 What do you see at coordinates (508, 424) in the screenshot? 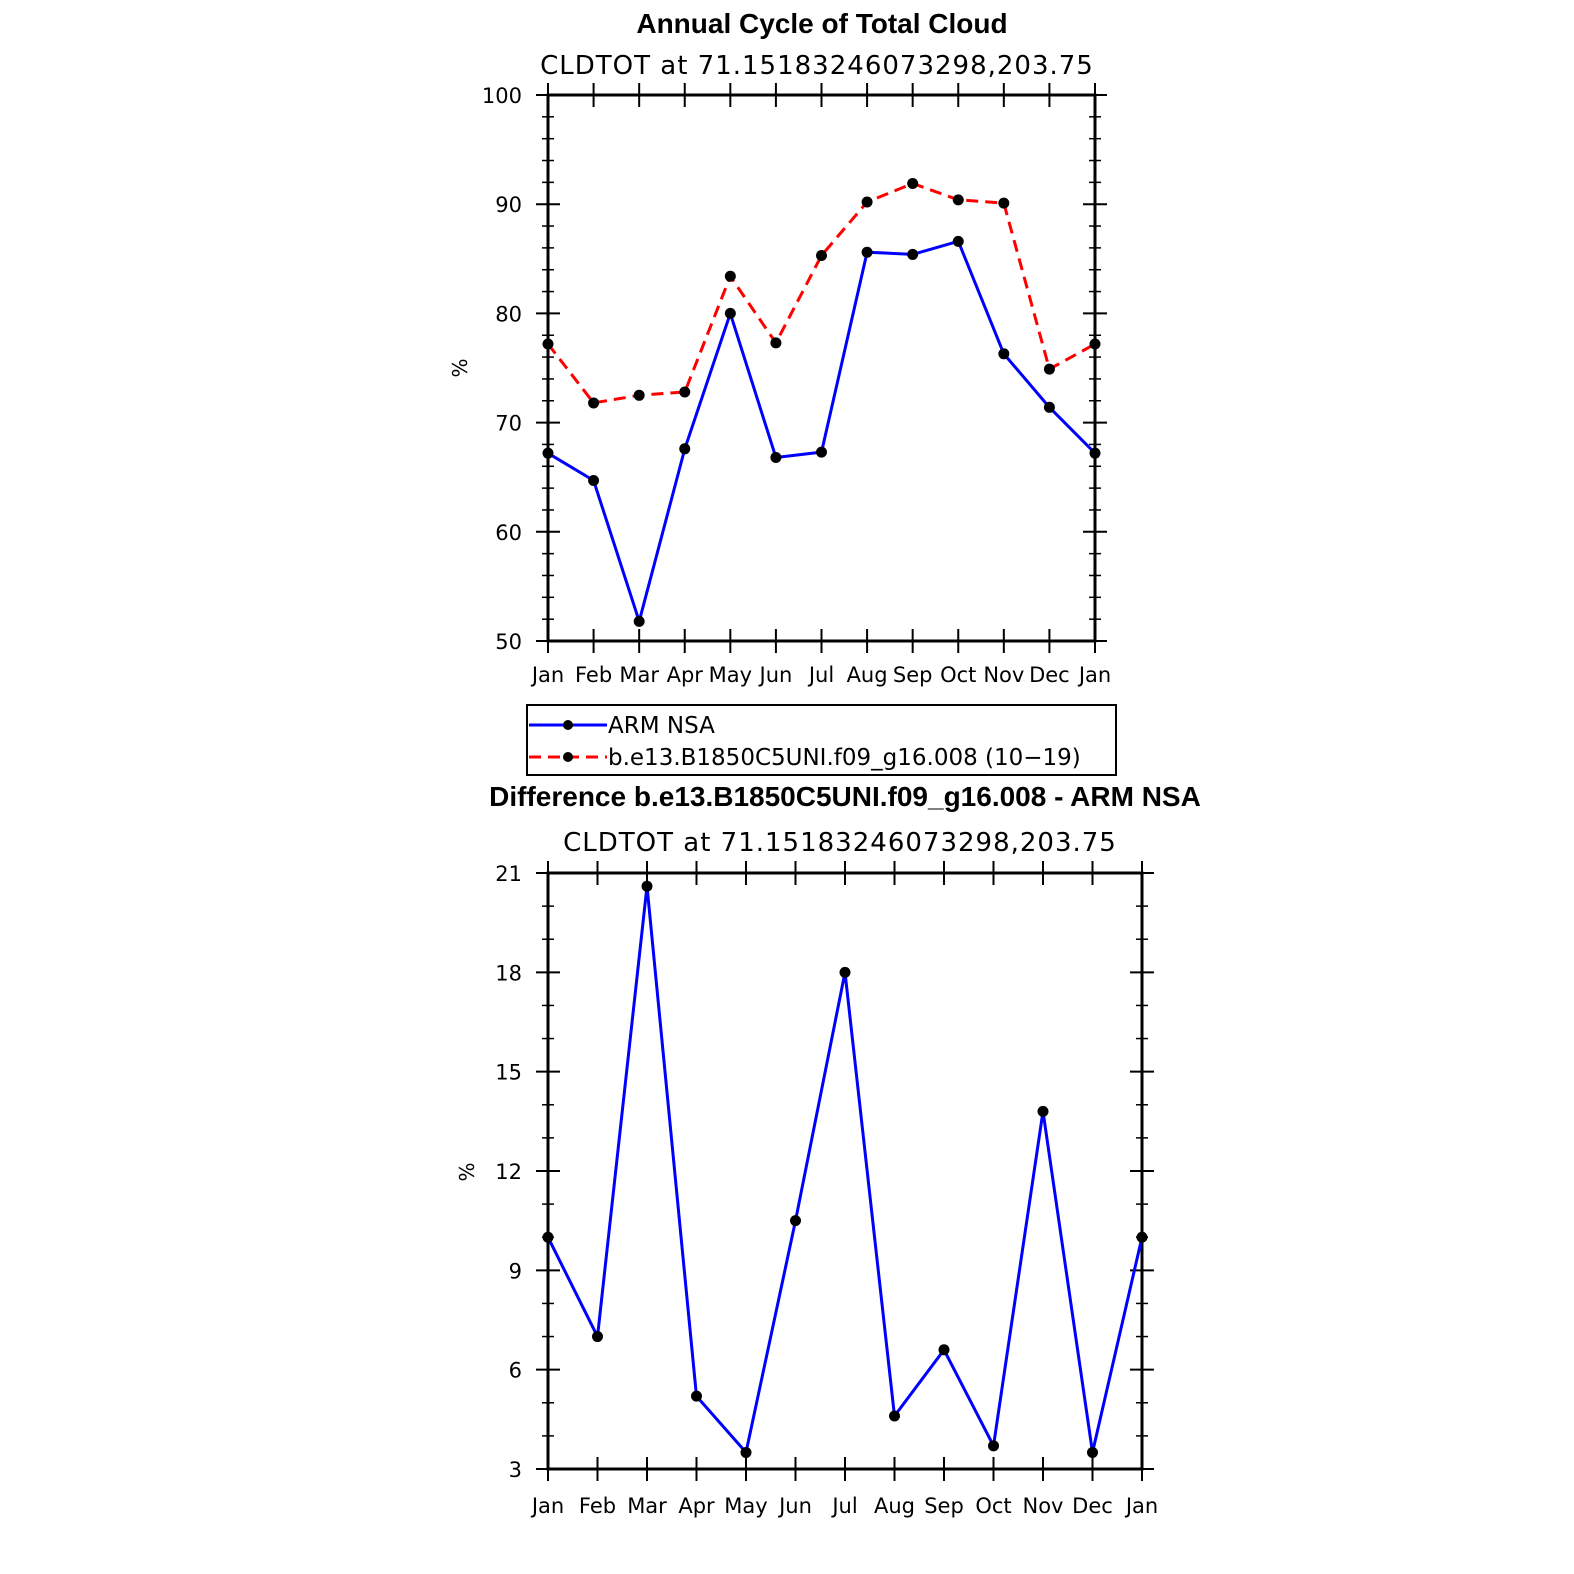
I see `y-tick-label: 70` at bounding box center [508, 424].